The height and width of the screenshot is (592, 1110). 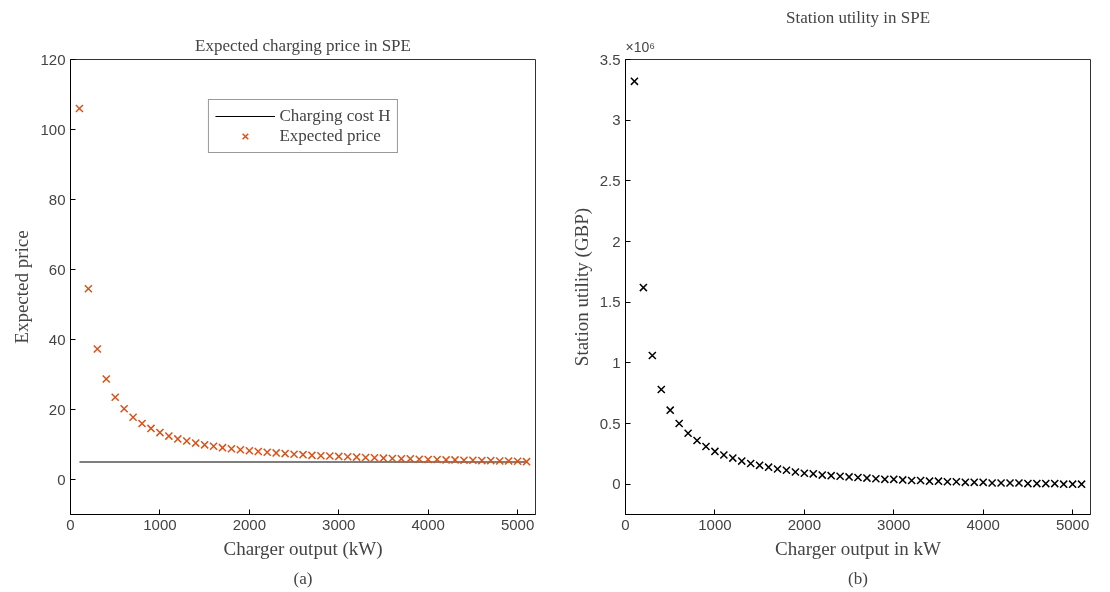 I want to click on x-axis-title: Charger output (kW), so click(x=303, y=548).